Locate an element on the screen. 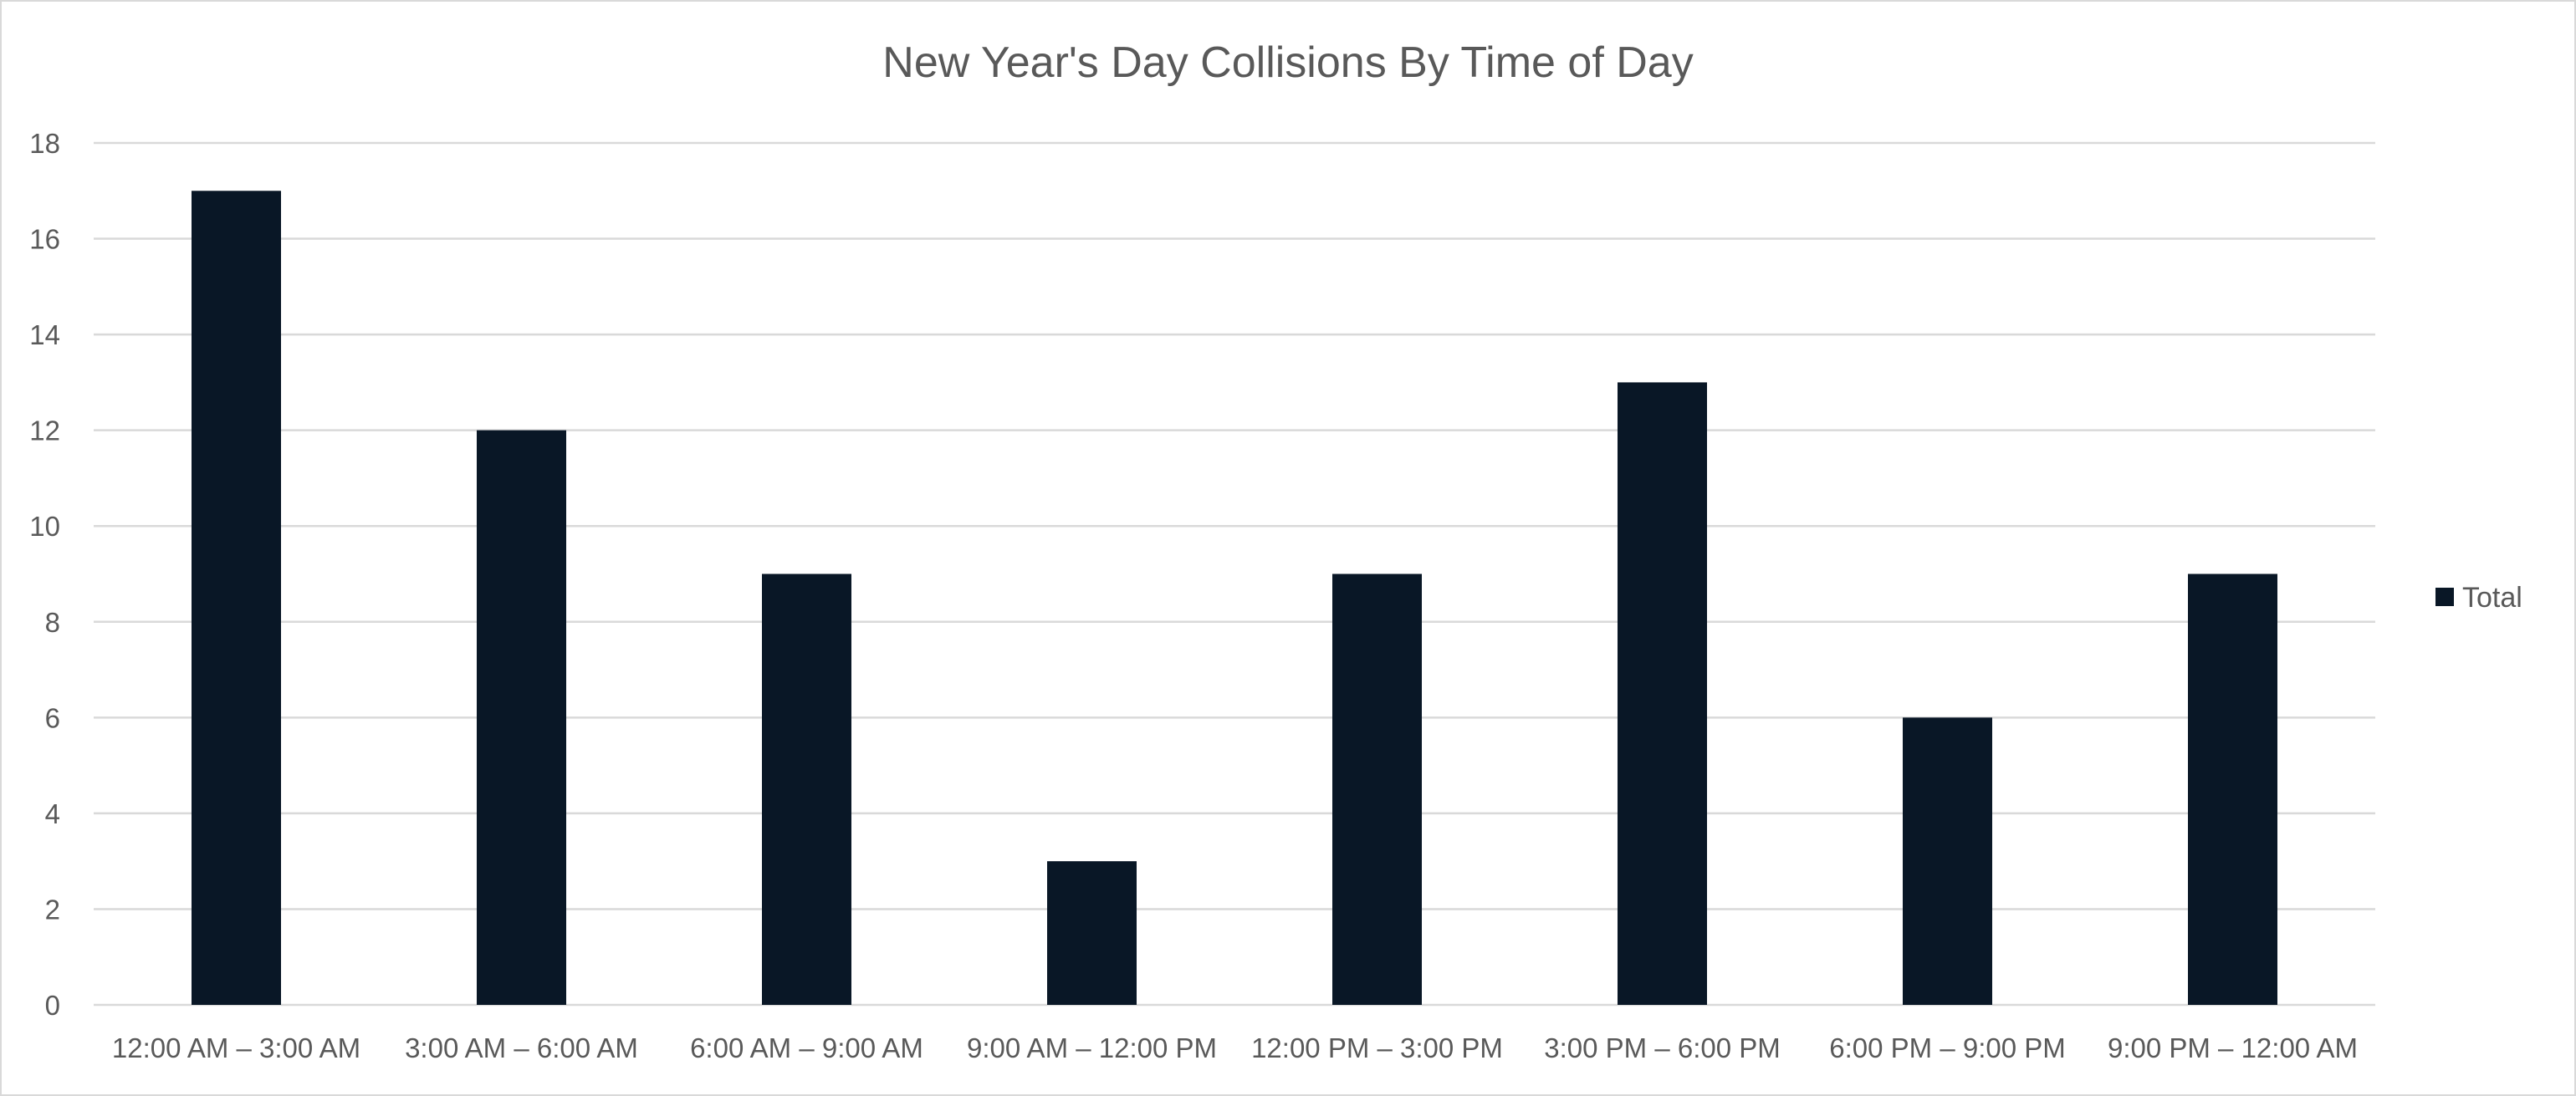 The height and width of the screenshot is (1096, 2576). y-tick-label: 16 is located at coordinates (44, 239).